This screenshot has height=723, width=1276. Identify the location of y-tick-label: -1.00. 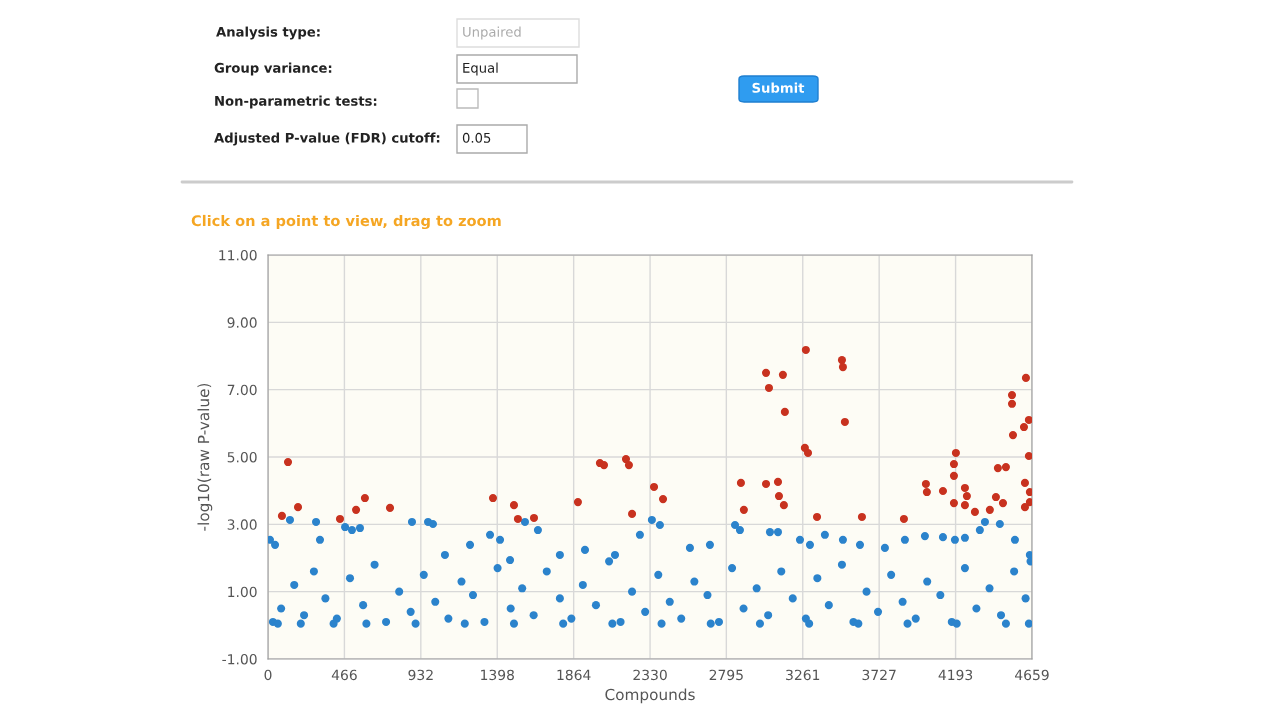
(239, 659).